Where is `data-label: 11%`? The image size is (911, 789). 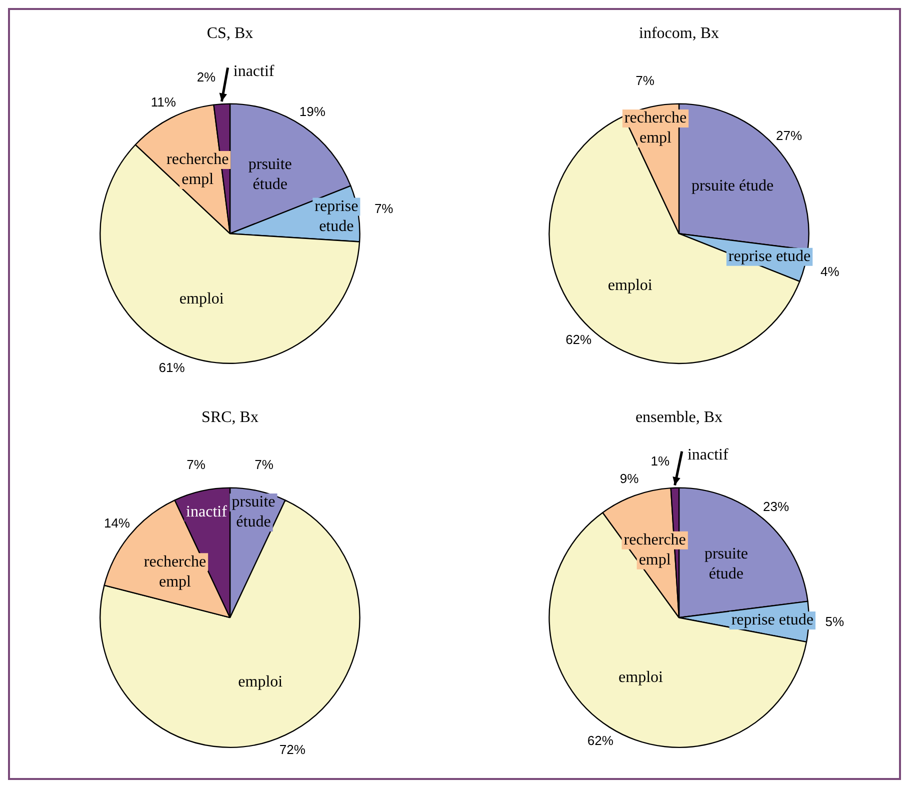
data-label: 11% is located at coordinates (163, 102).